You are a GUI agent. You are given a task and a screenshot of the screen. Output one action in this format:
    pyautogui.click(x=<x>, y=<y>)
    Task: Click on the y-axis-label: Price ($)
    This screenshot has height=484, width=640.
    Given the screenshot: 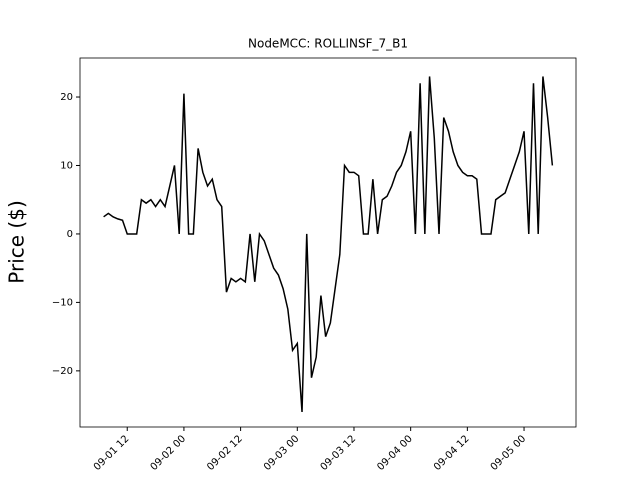 What is the action you would take?
    pyautogui.click(x=17, y=241)
    